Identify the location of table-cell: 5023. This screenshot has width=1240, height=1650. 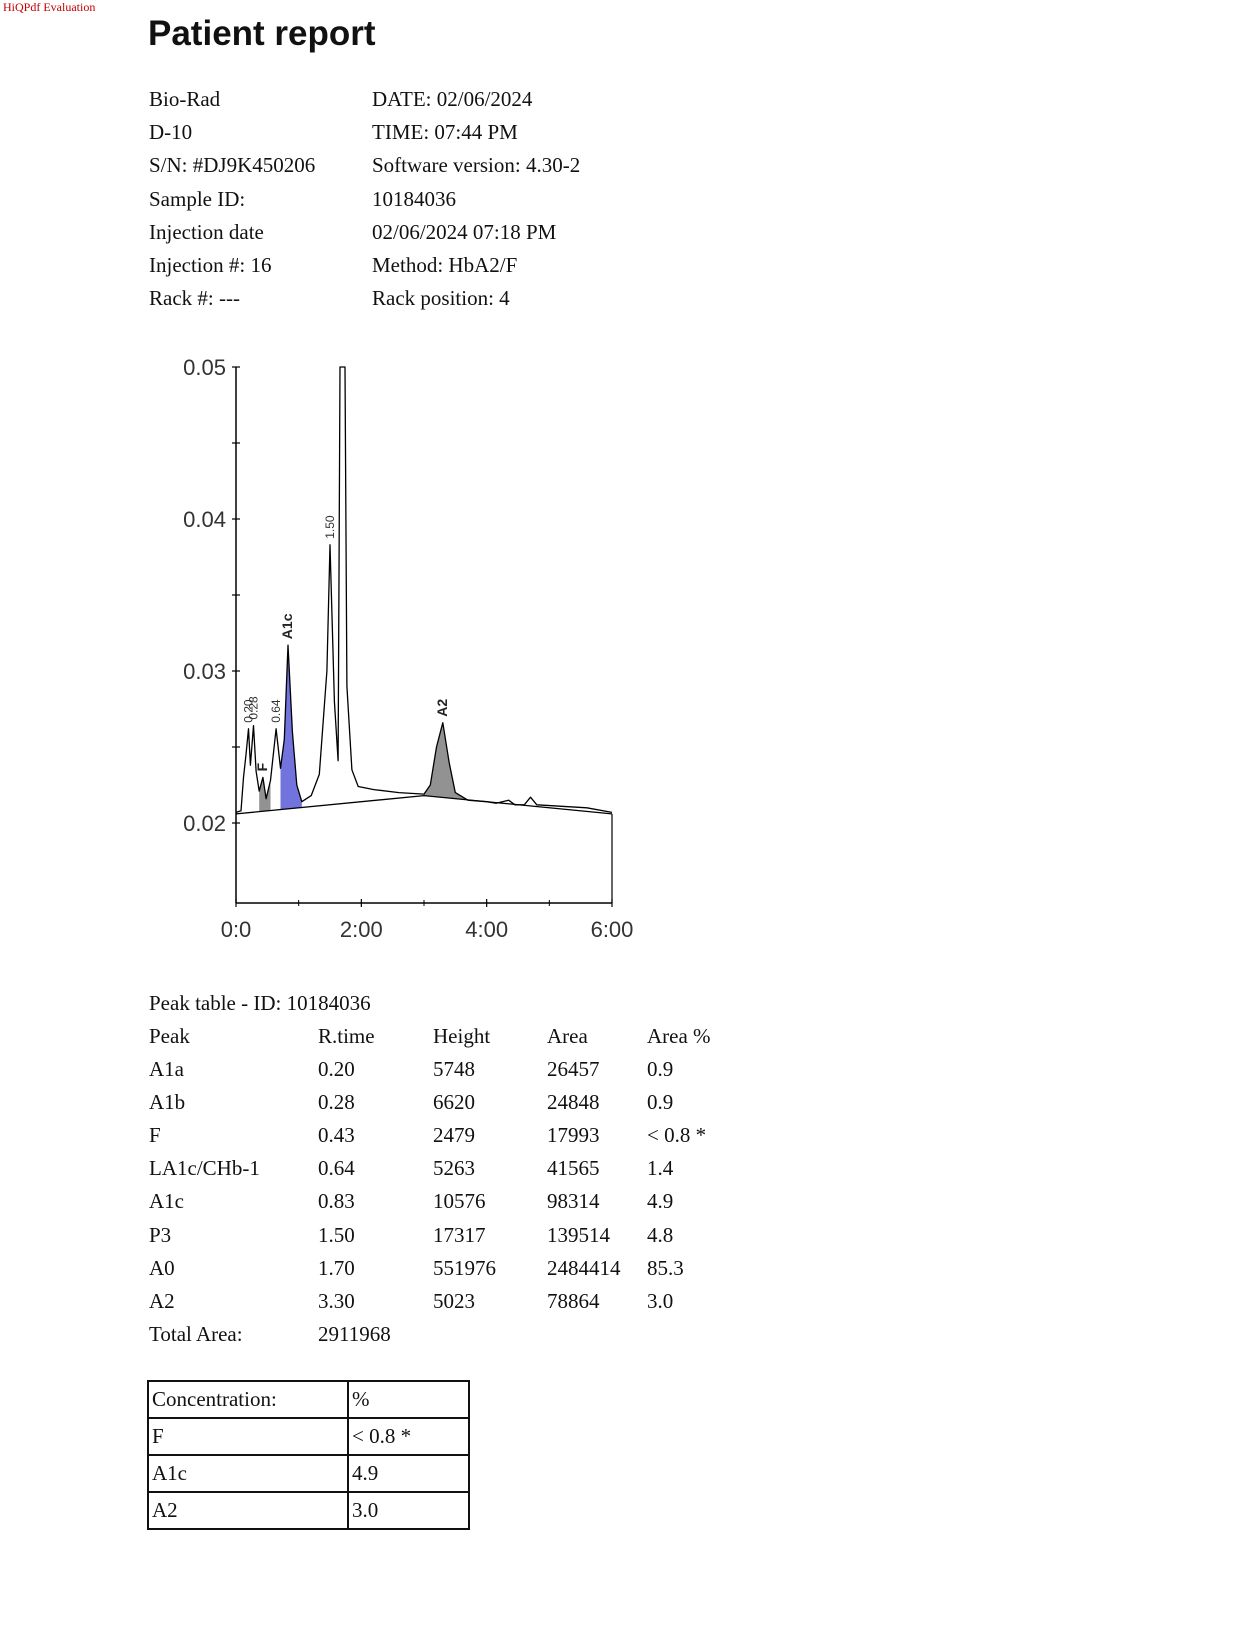
(454, 1300).